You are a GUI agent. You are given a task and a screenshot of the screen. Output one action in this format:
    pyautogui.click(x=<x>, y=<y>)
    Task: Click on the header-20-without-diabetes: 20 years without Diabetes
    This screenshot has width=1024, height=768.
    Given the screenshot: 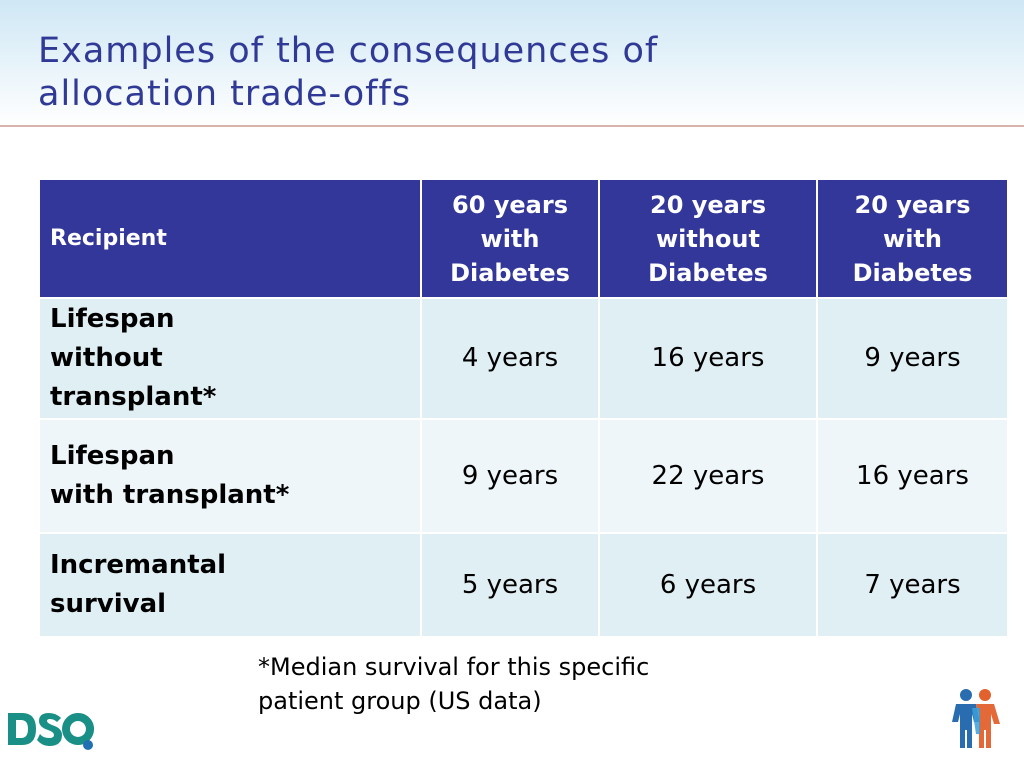 What is the action you would take?
    pyautogui.click(x=708, y=238)
    